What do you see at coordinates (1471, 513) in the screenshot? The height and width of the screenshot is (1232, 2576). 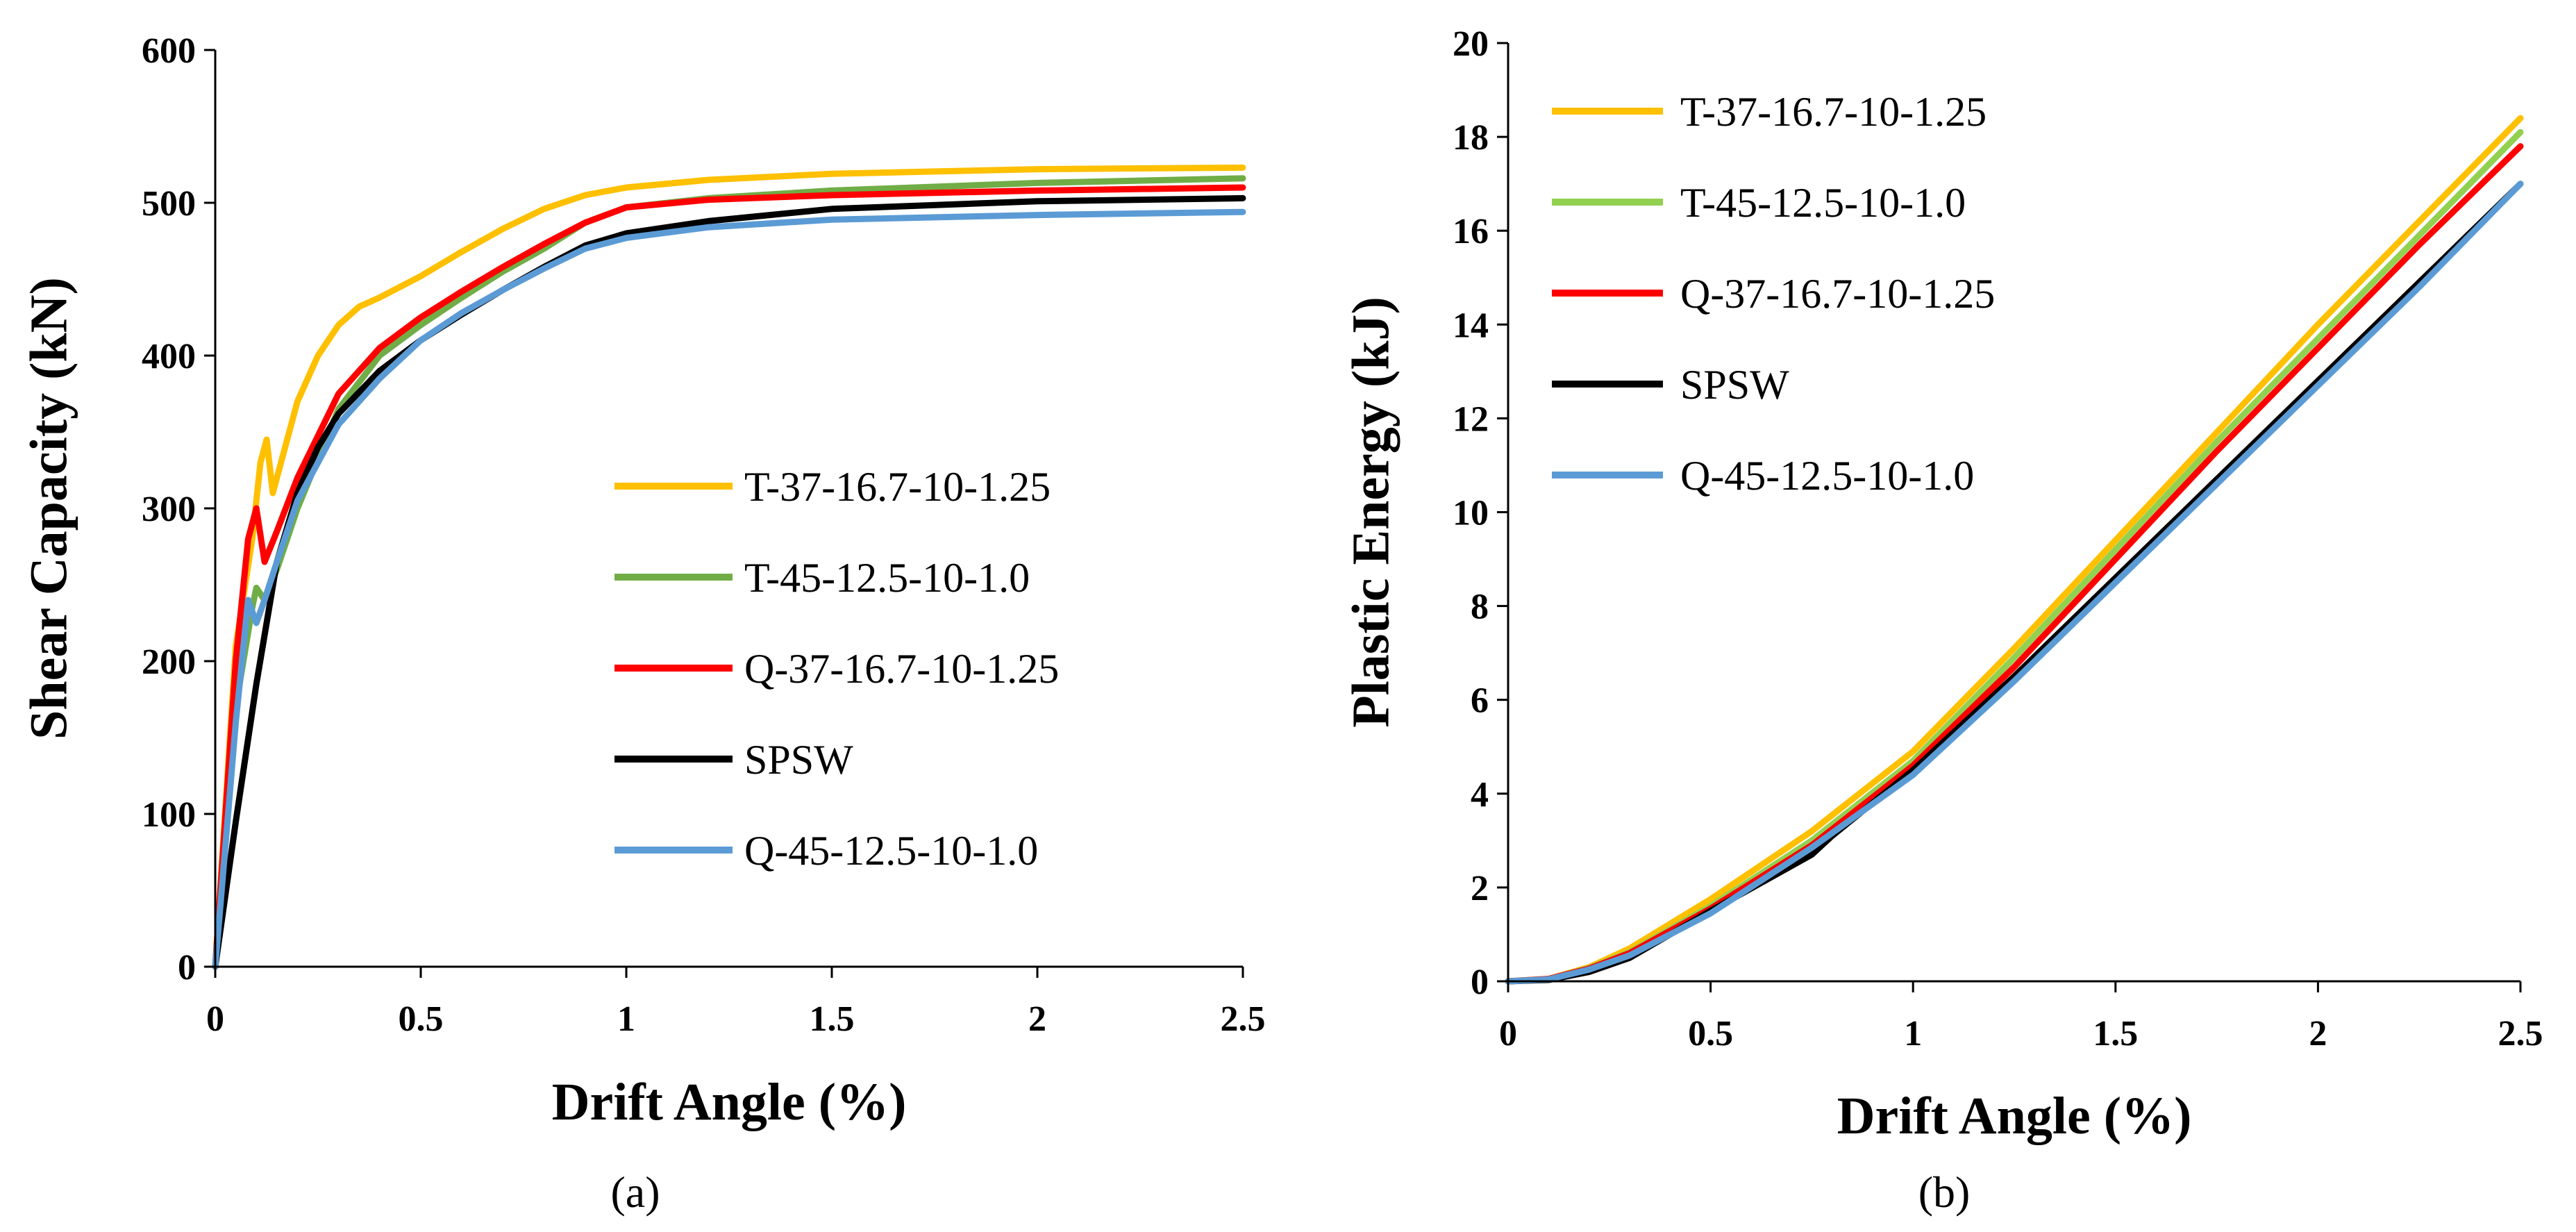 I see `y-tick-label: 10` at bounding box center [1471, 513].